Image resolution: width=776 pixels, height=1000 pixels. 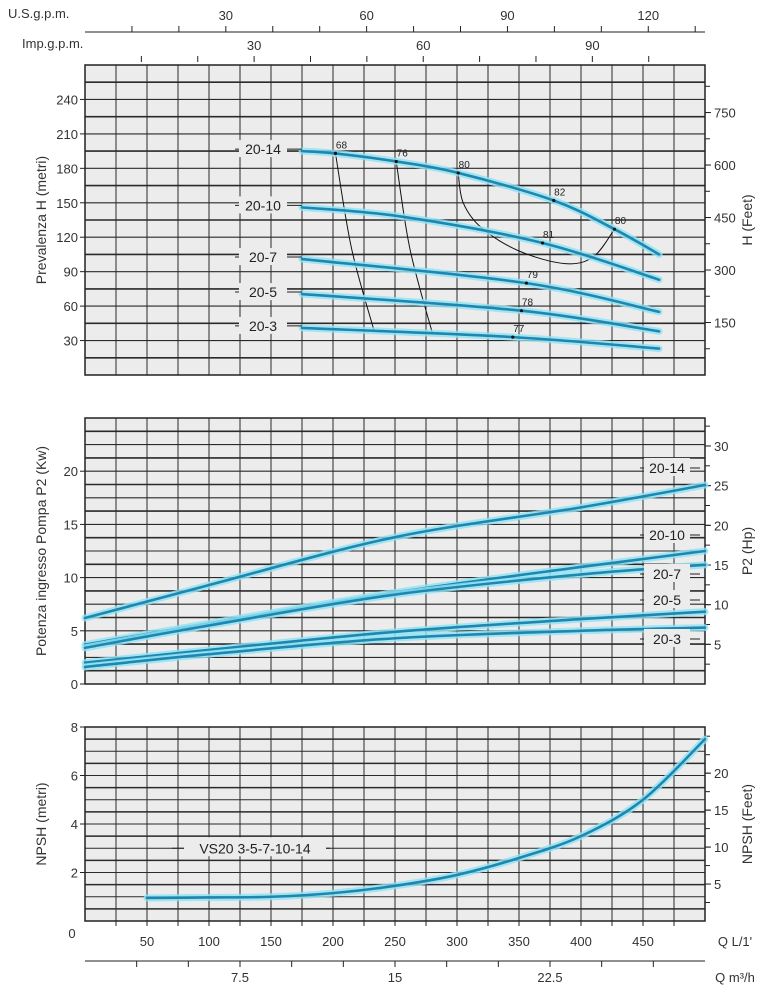 What do you see at coordinates (621, 221) in the screenshot?
I see `efficiency-label: 80` at bounding box center [621, 221].